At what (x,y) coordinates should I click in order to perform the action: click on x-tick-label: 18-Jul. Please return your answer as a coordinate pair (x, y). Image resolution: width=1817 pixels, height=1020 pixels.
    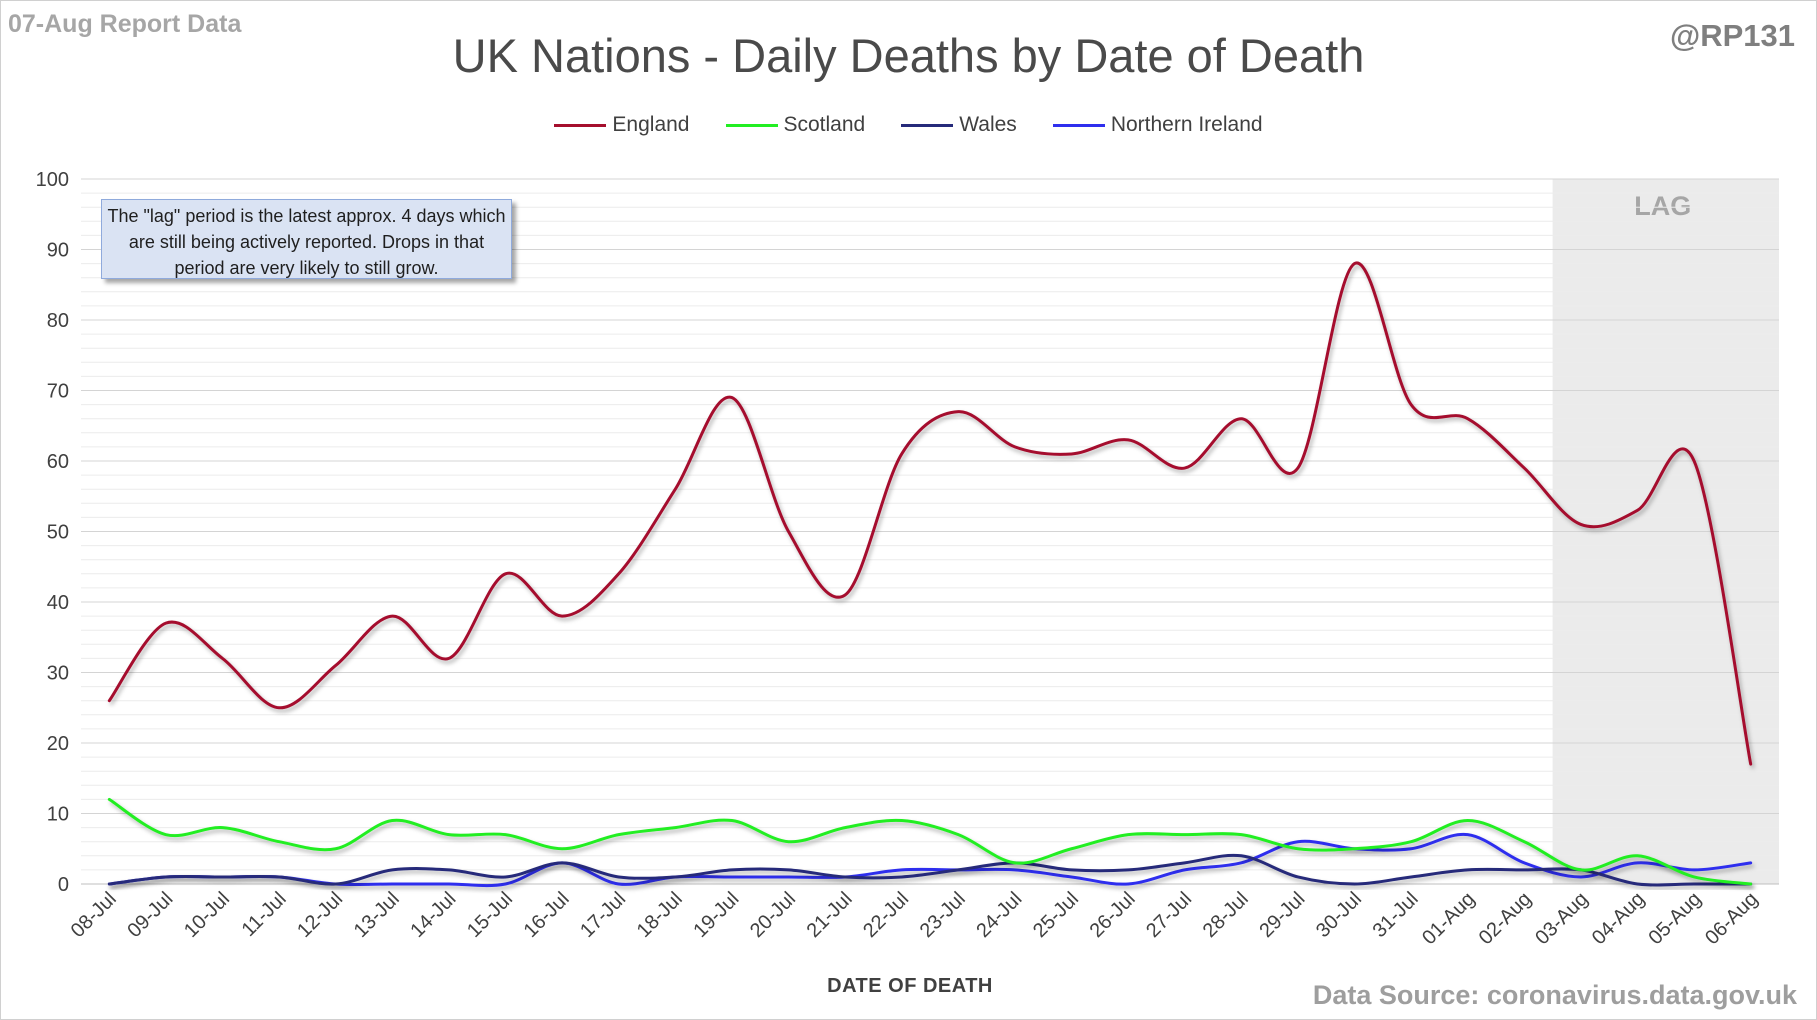
    Looking at the image, I should click on (660, 915).